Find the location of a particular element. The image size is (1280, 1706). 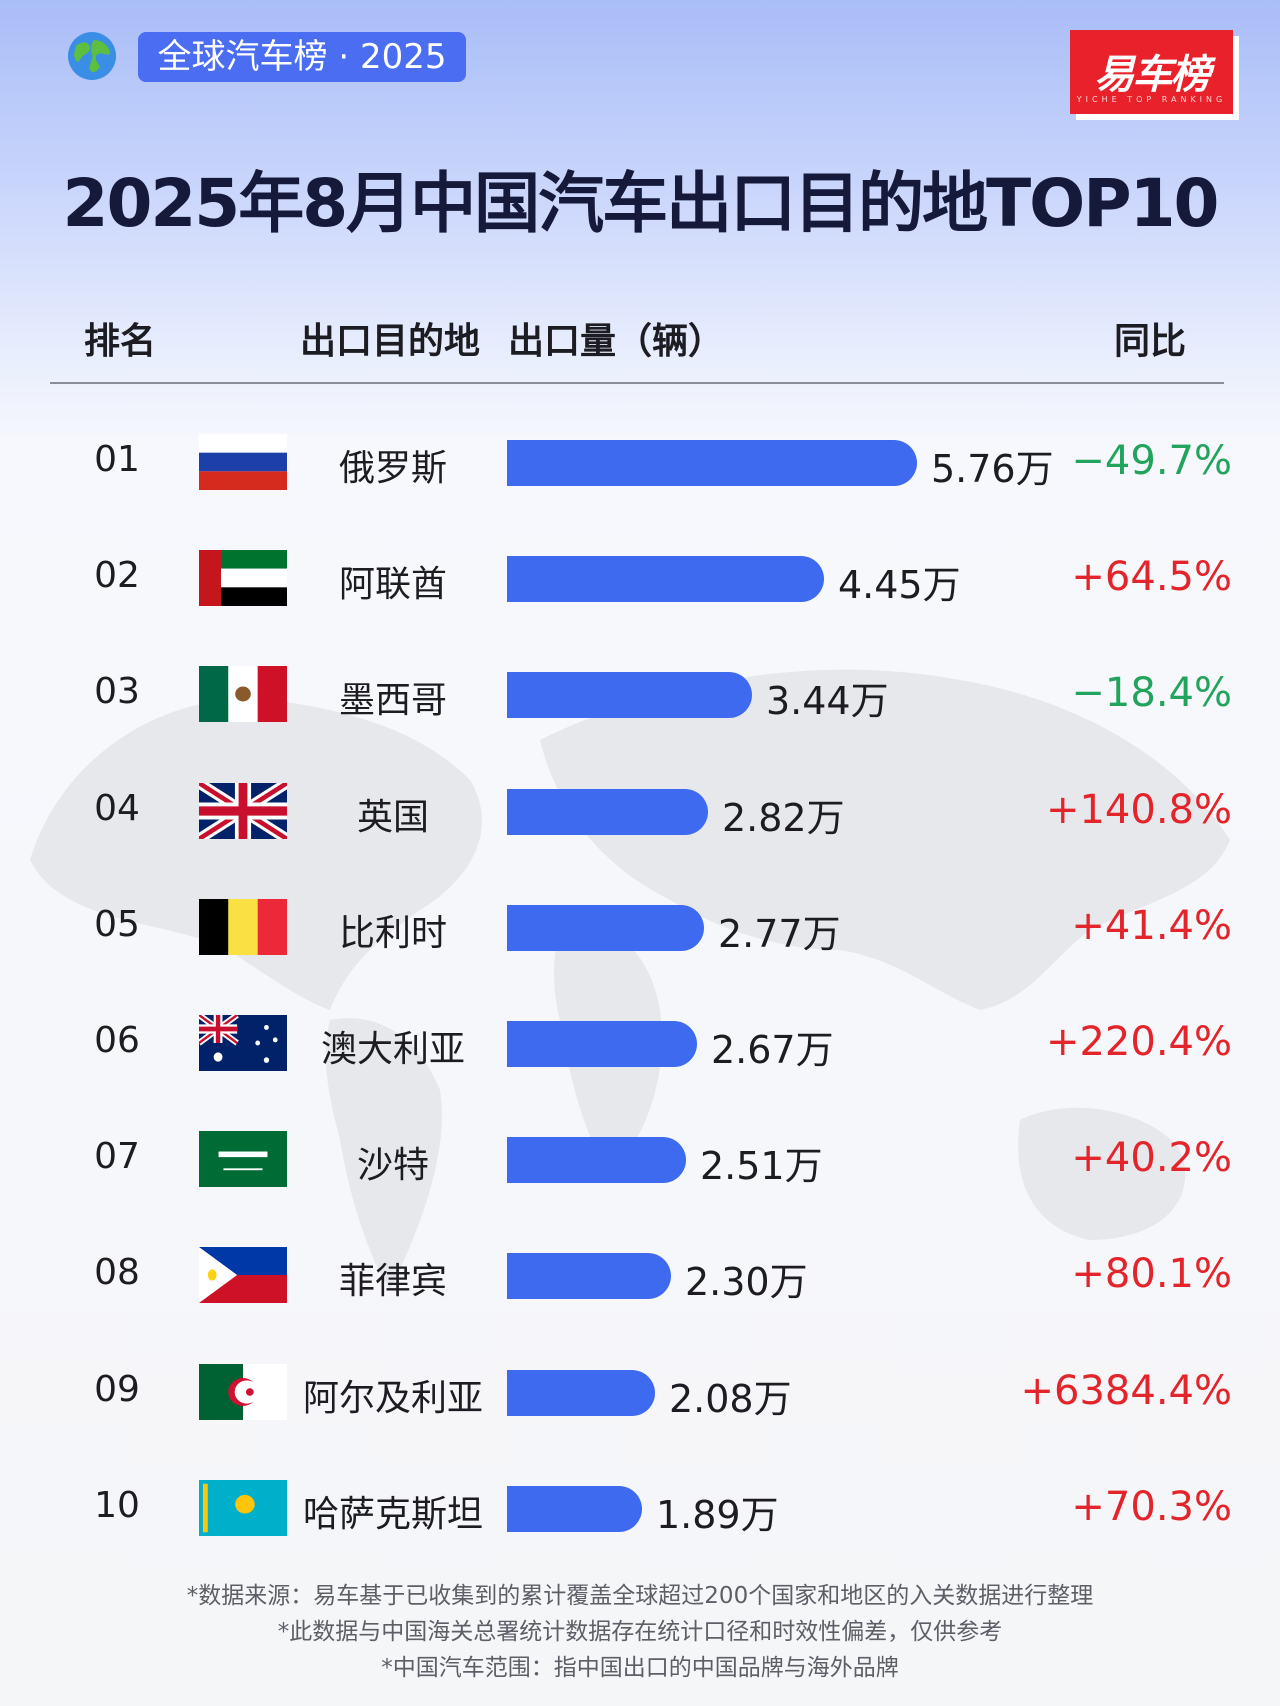

logo-subtext: YICHE TOP RANKING is located at coordinates (1151, 99).